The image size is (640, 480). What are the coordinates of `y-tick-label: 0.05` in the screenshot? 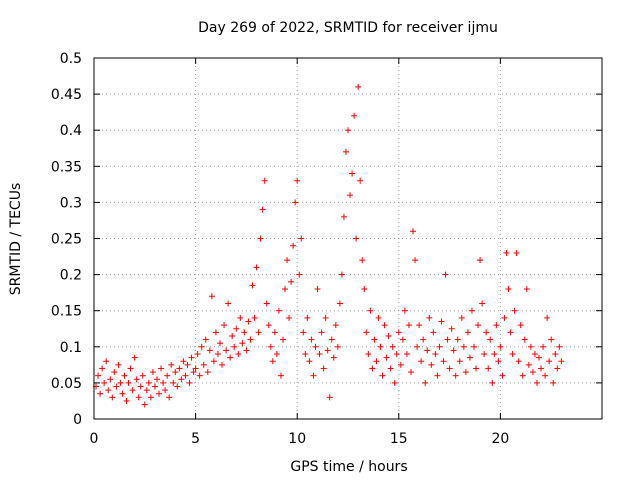 It's located at (66, 384).